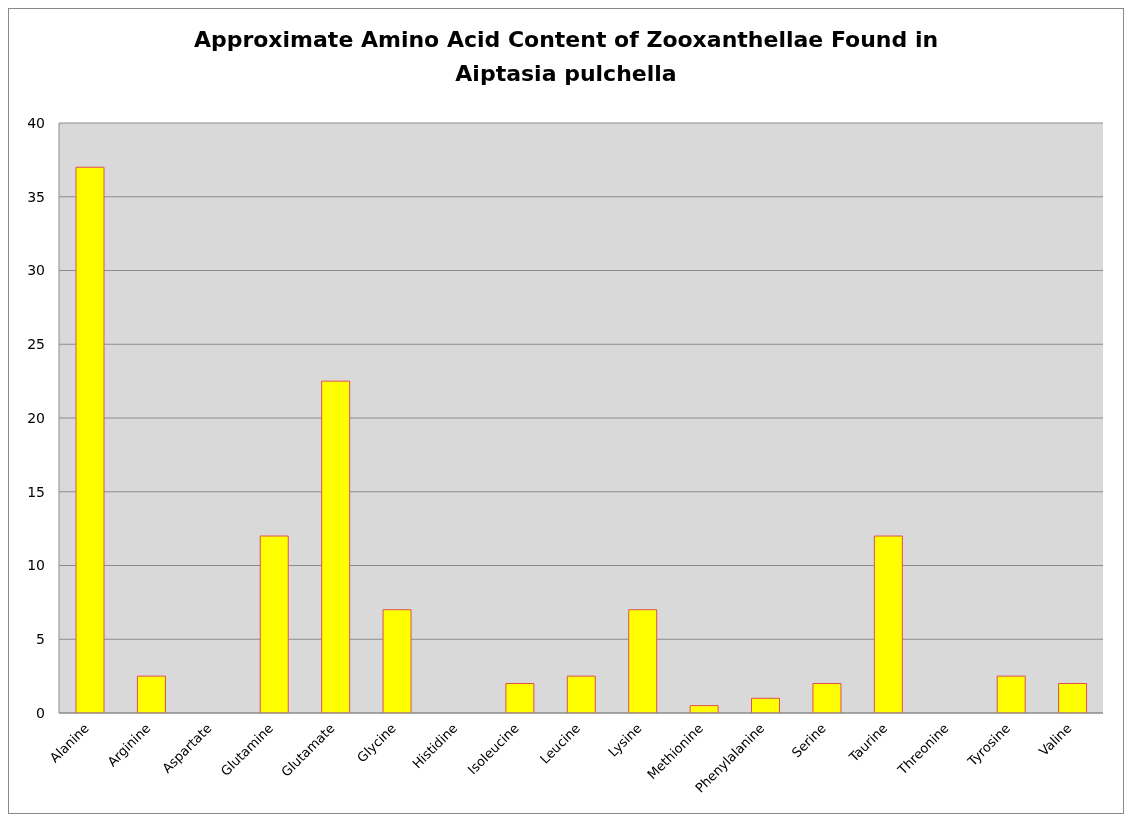 This screenshot has height=822, width=1132. What do you see at coordinates (40, 712) in the screenshot?
I see `y-tick-label: 0` at bounding box center [40, 712].